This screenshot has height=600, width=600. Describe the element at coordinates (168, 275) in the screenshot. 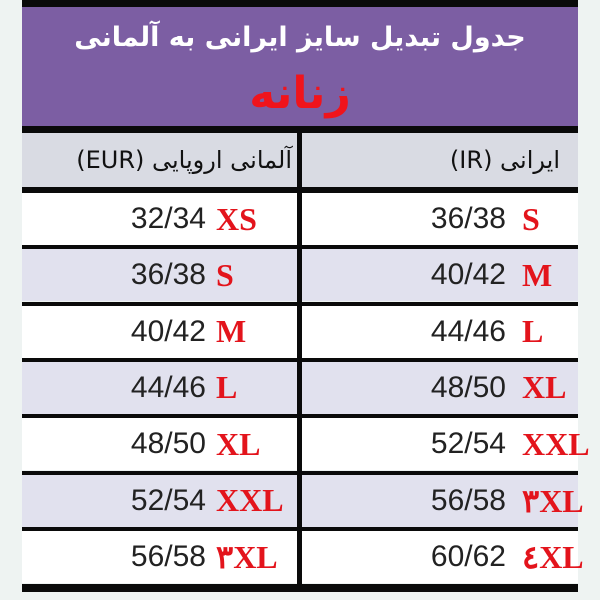

I see `eur-number: 36/38` at that location.